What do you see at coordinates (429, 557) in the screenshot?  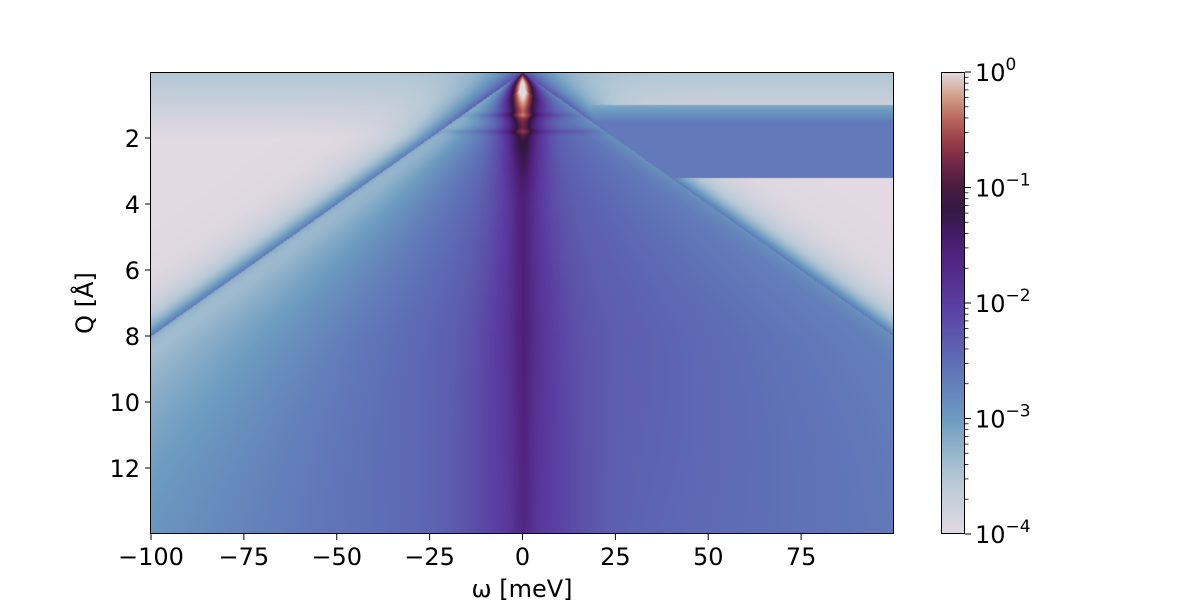 I see `x-tick-label: −25` at bounding box center [429, 557].